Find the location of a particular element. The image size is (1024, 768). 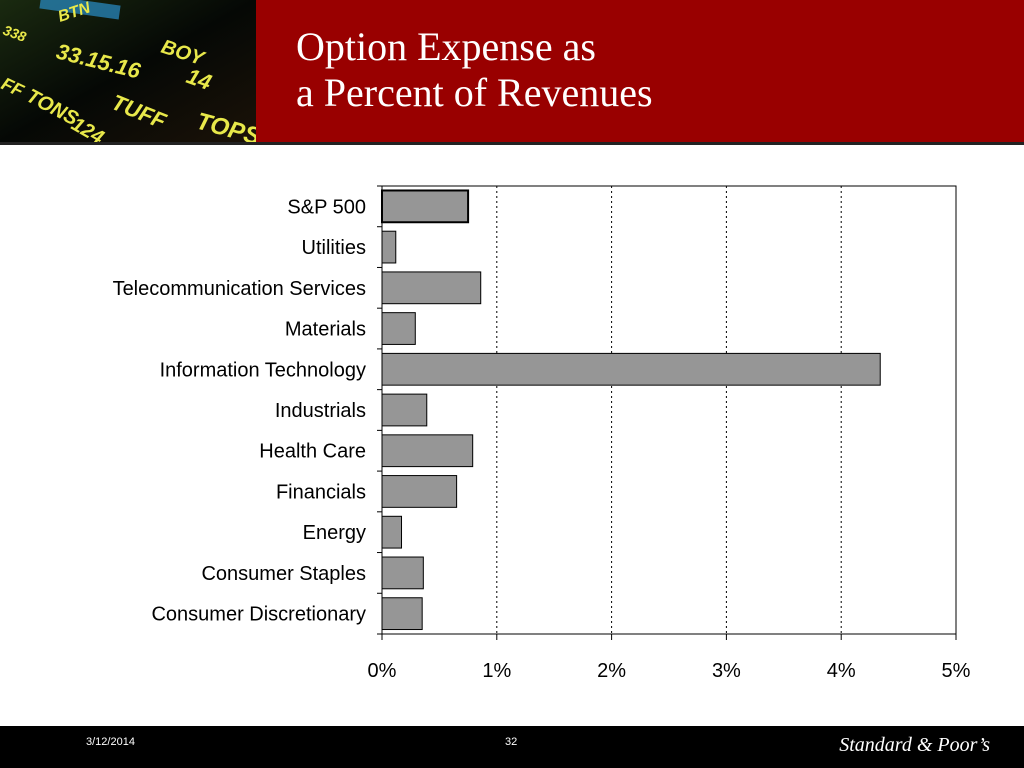

category-label: Utilities is located at coordinates (334, 248).